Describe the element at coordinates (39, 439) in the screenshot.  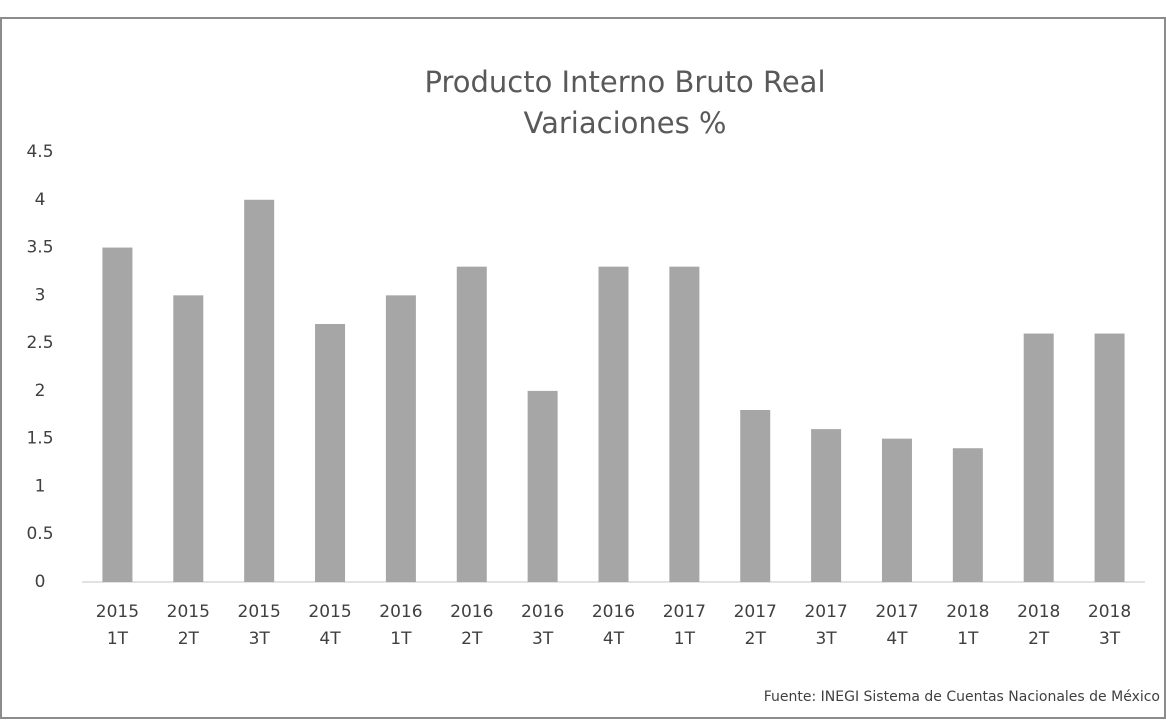
I see `y-tick-label: 1.5` at that location.